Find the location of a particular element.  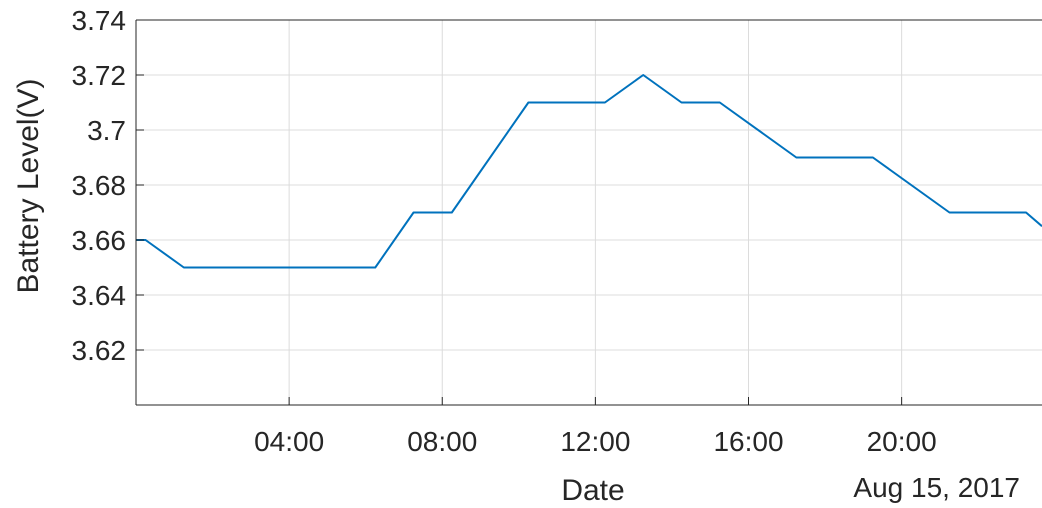

y-axis-ticks: 3.62 3.64 3.66 3.68 3.7 3.72 3.74 is located at coordinates (108, 185).